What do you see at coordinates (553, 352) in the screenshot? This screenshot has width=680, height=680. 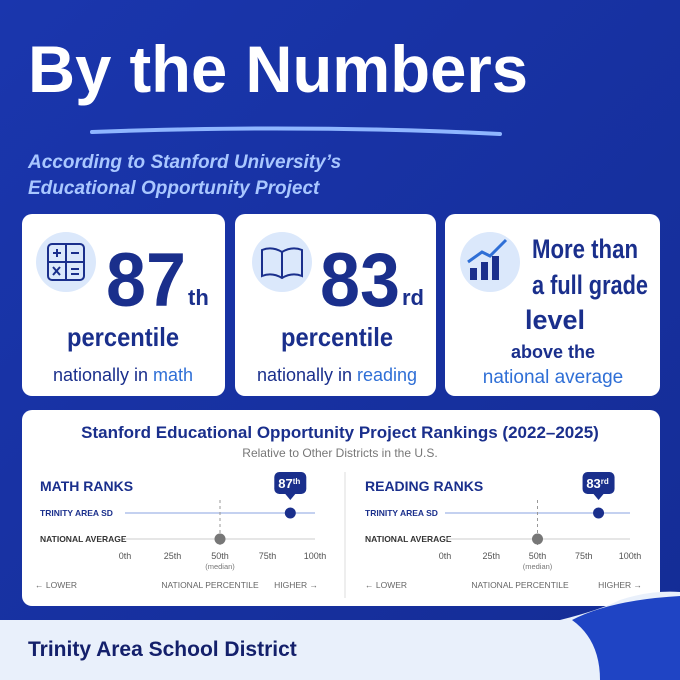 I see `card-line: above the` at bounding box center [553, 352].